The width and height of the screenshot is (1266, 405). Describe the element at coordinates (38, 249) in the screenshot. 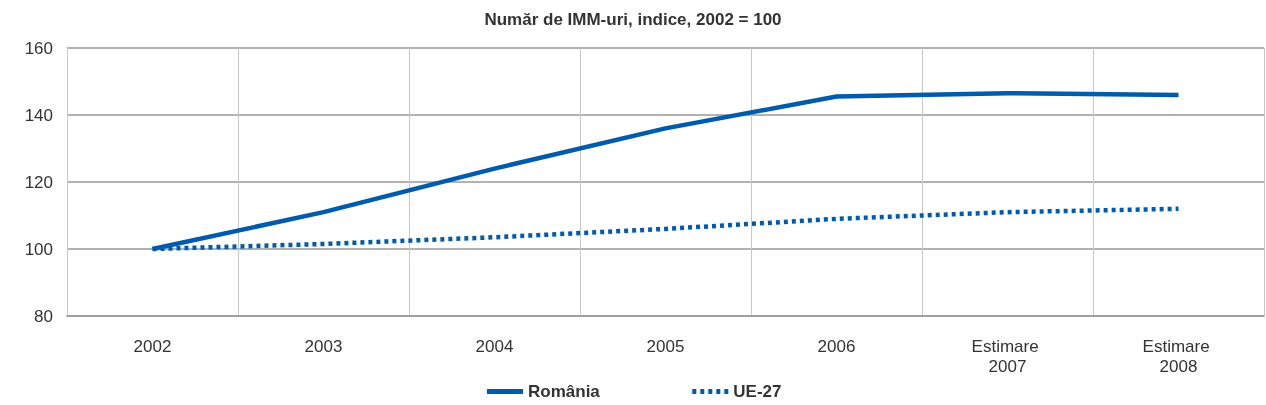

I see `y-tick-label: 100` at that location.